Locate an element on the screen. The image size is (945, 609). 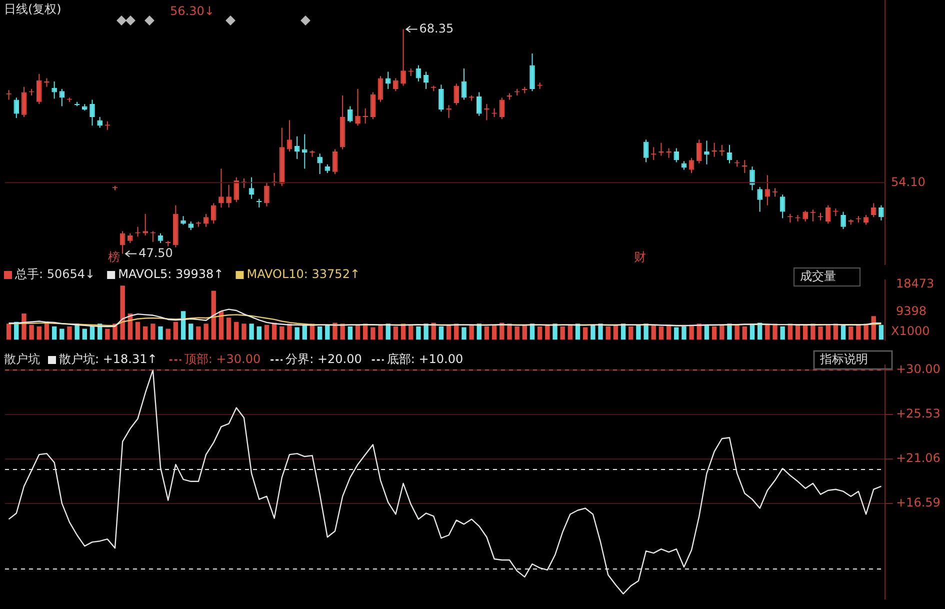
y-tick-label: +21.06 is located at coordinates (918, 458).